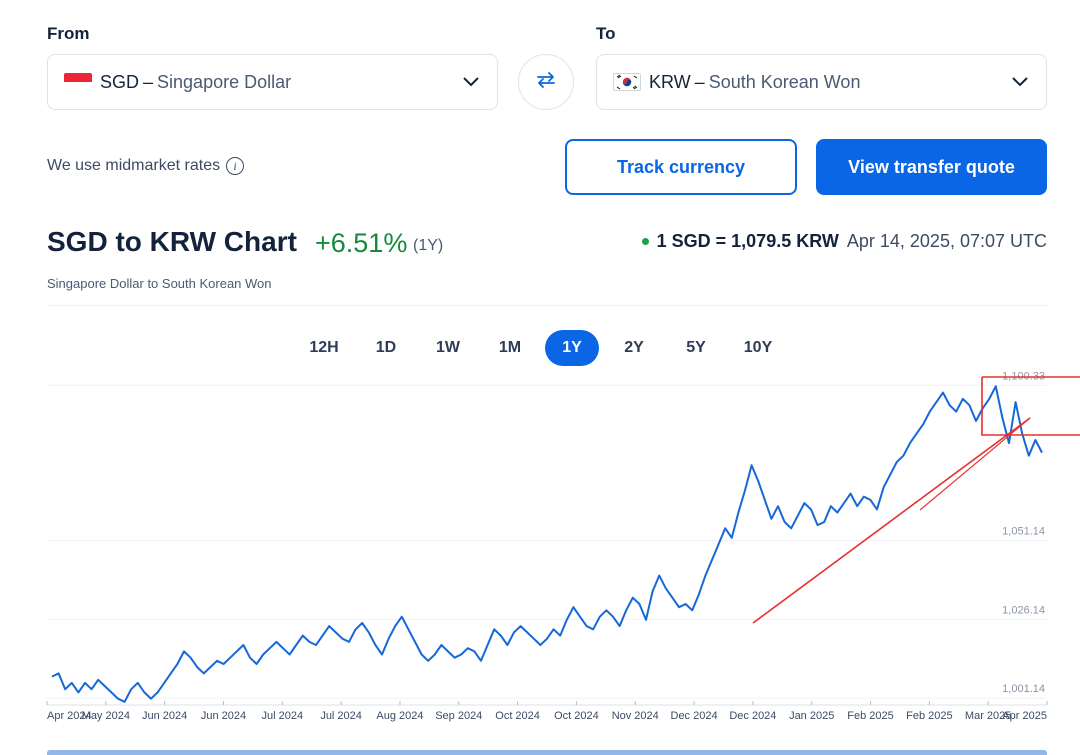 This screenshot has height=755, width=1080. I want to click on tab-10y: 10Y, so click(758, 347).